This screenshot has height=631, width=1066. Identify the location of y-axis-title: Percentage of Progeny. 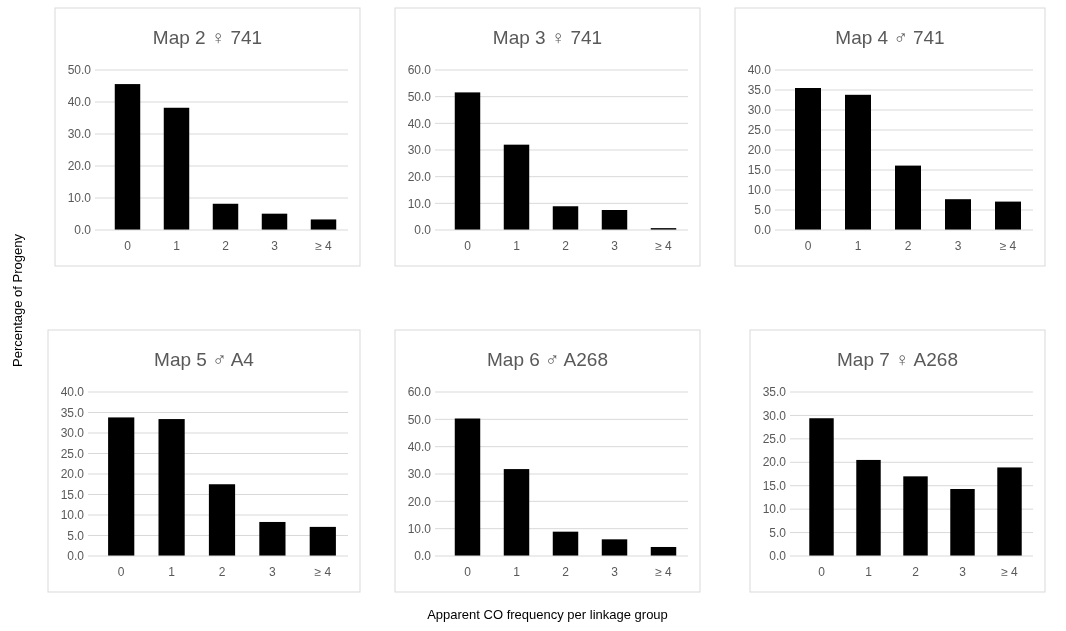
(17, 300).